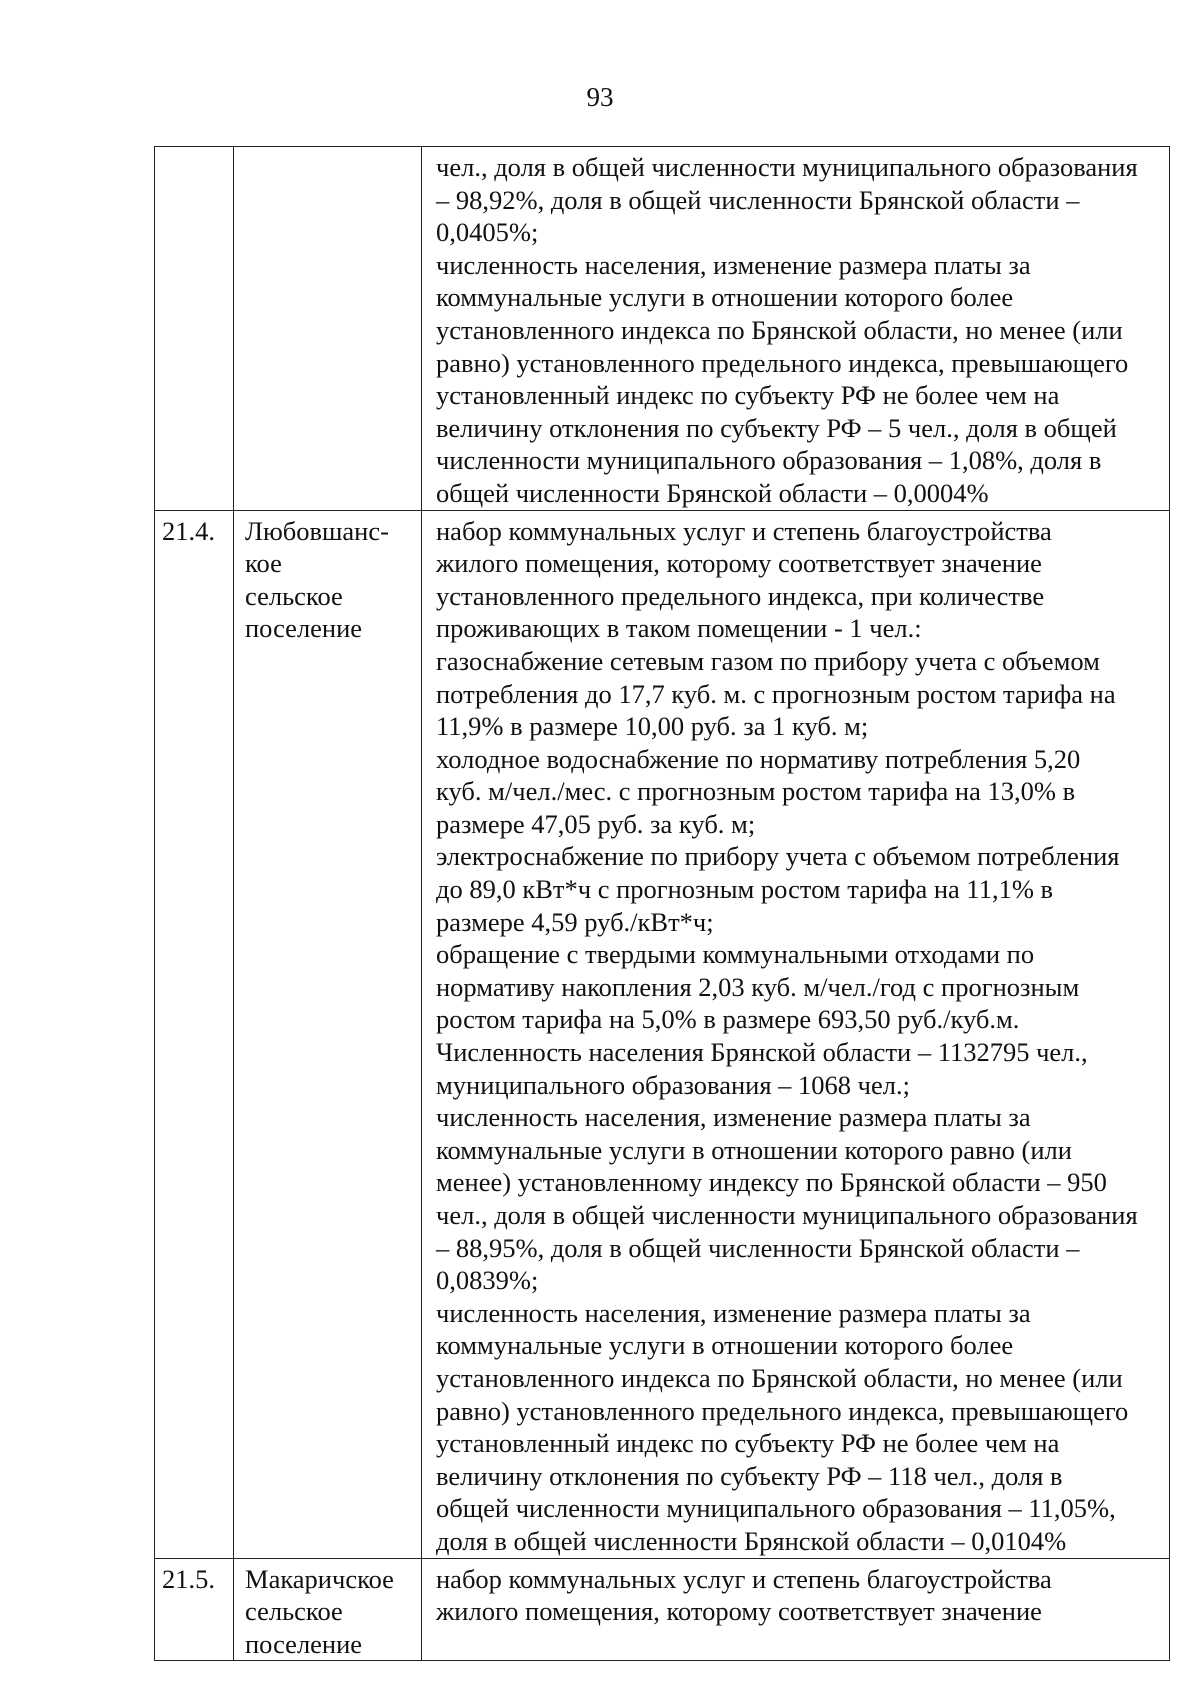 The image size is (1200, 1696). What do you see at coordinates (188, 530) in the screenshot?
I see `row-number: 21.4.` at bounding box center [188, 530].